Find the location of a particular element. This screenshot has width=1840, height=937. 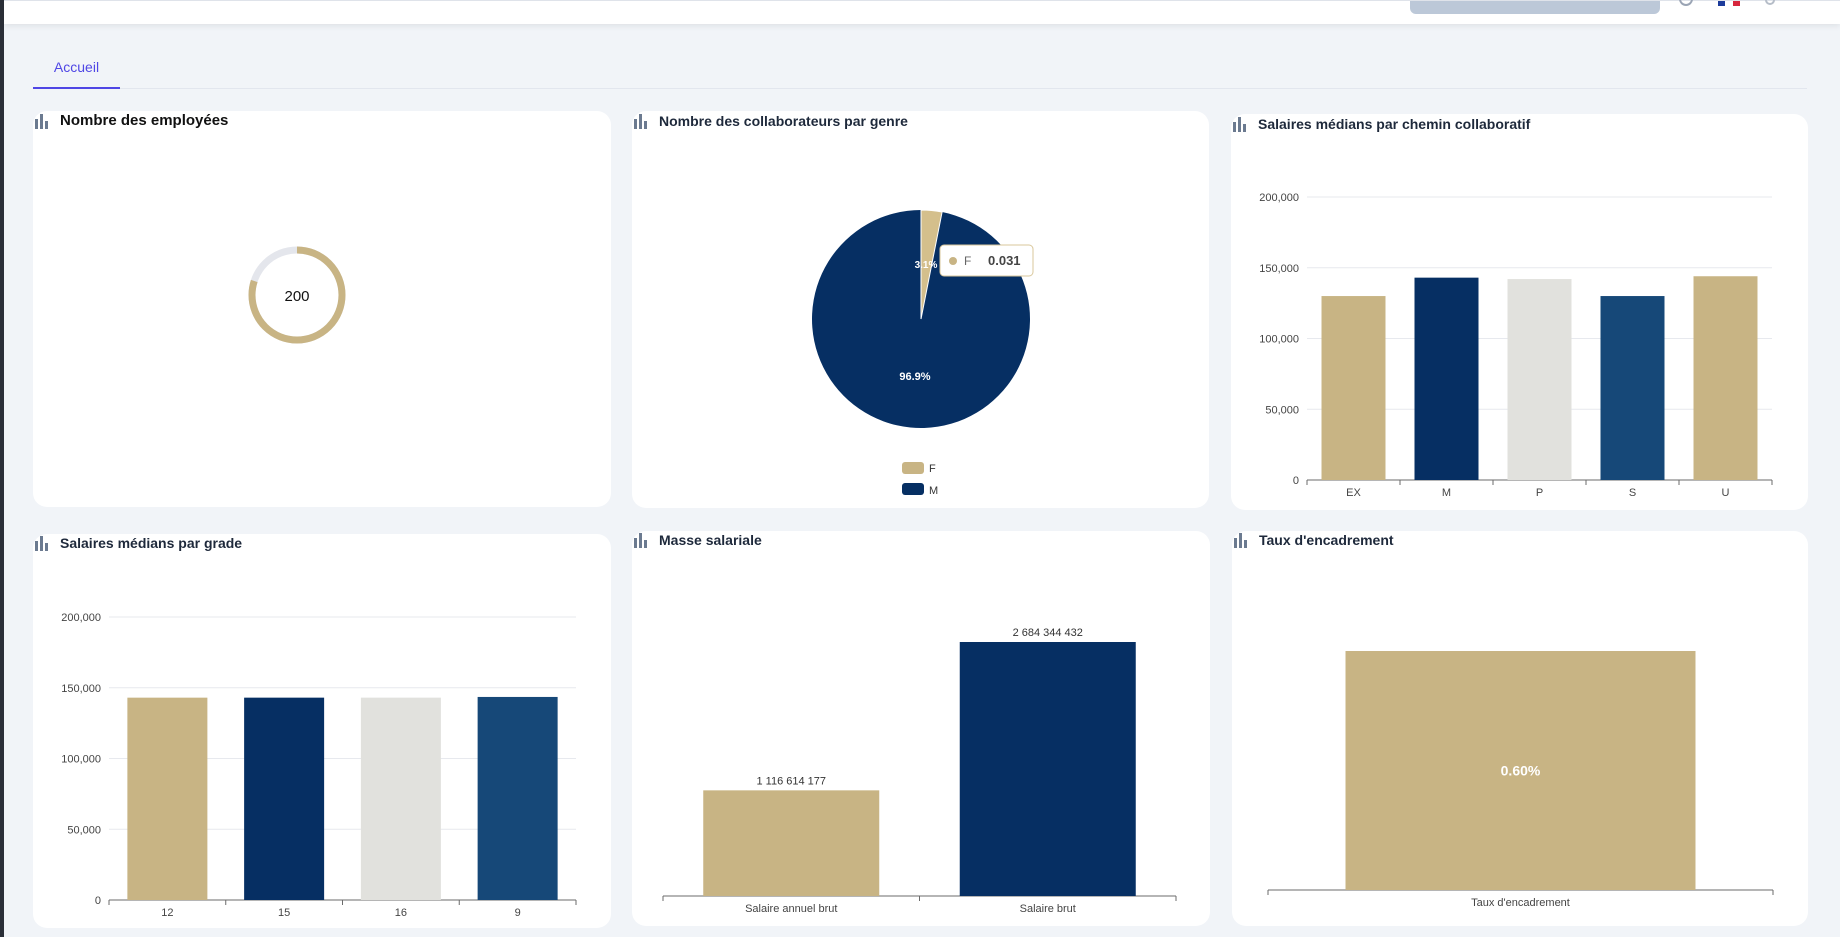

pie-chart: 3.1% 96.9% F 0.031 F M is located at coordinates (923, 353).